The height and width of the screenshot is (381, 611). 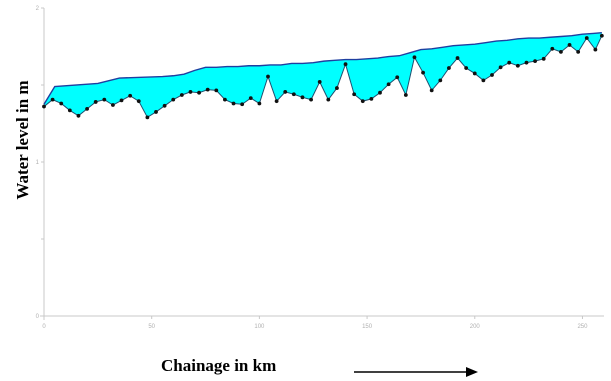 I want to click on x-tick-label: 50, so click(x=151, y=327).